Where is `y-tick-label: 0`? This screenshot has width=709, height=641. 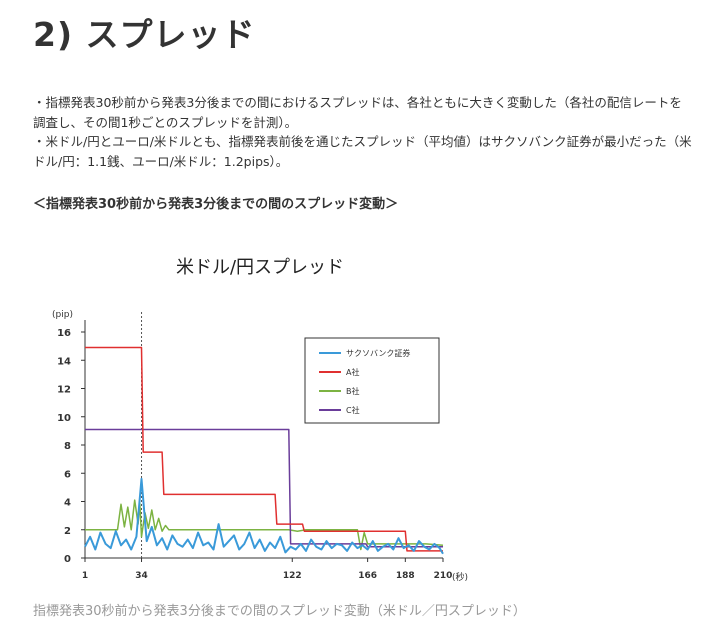
y-tick-label: 0 is located at coordinates (67, 559).